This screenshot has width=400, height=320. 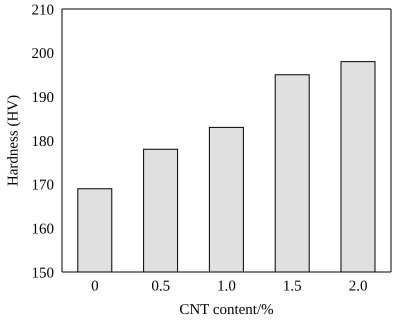 What do you see at coordinates (43, 10) in the screenshot?
I see `y-tick-label: 210` at bounding box center [43, 10].